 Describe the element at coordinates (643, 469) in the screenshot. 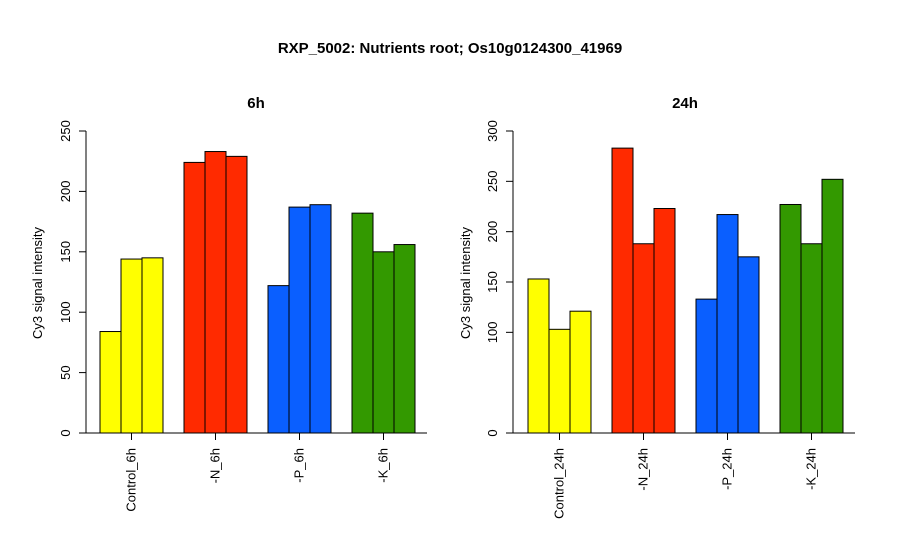

I see `x-category-label-24h: -N_24h` at that location.